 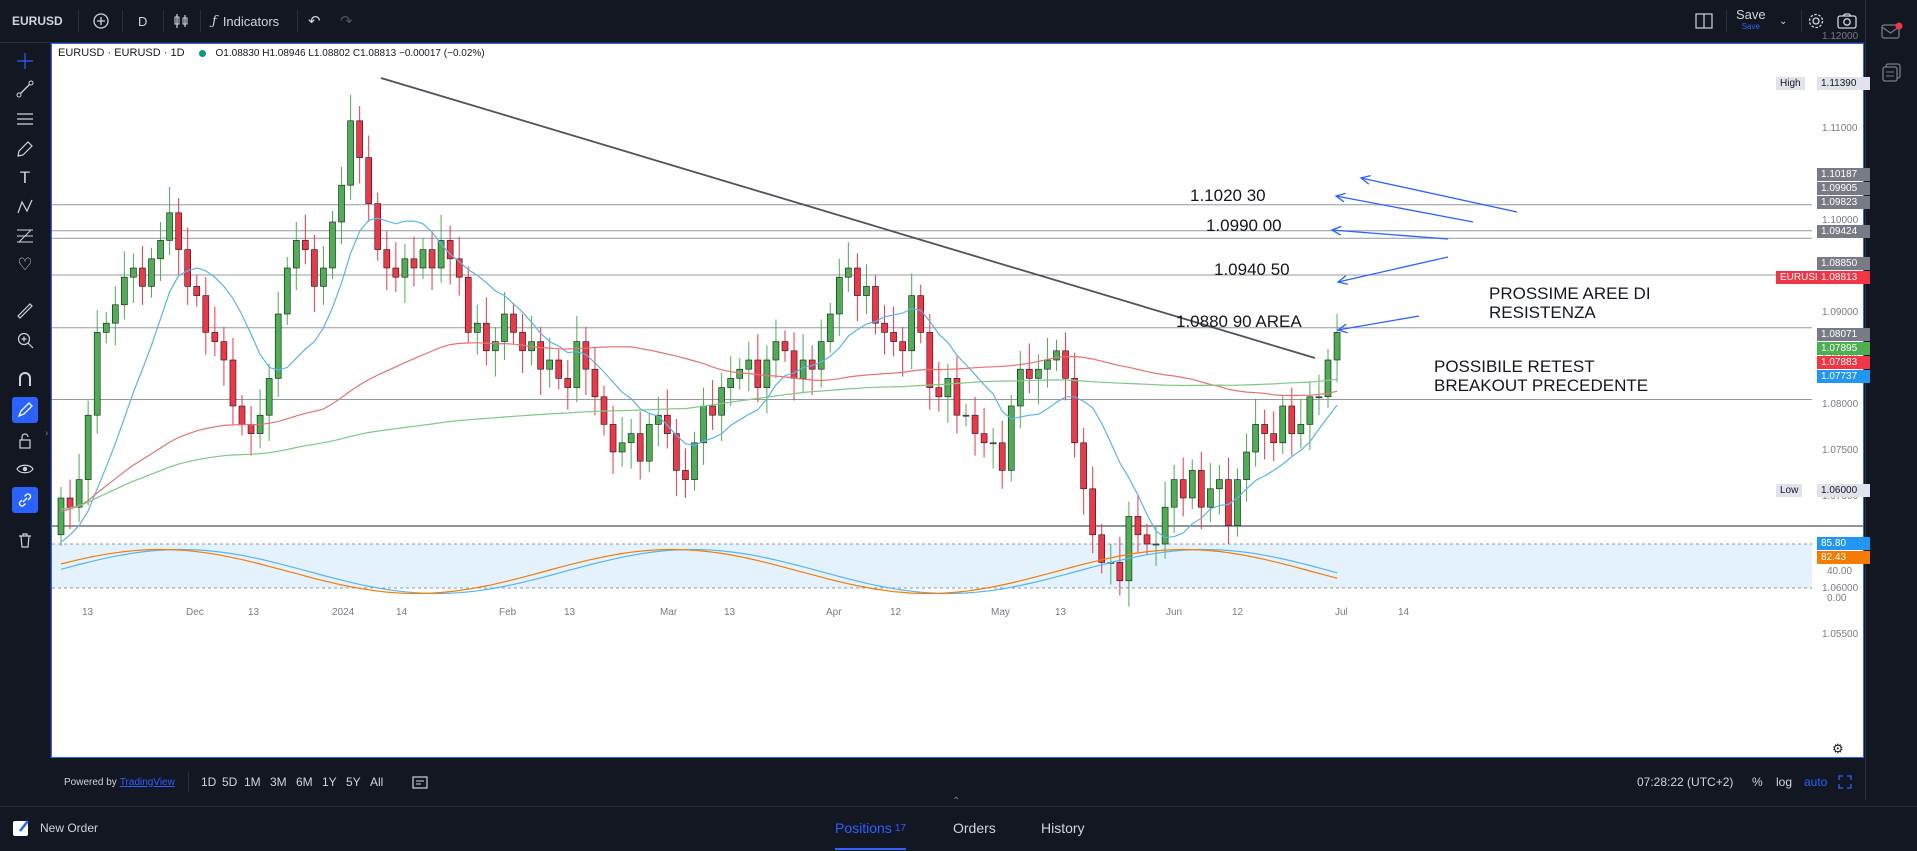 I want to click on sync-link-icon, so click(x=25, y=500).